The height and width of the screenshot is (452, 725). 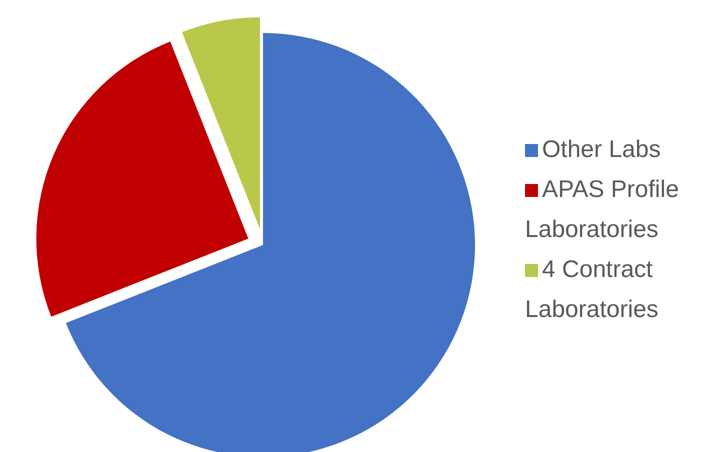 What do you see at coordinates (602, 209) in the screenshot?
I see `legend-label: APAS Profile Laboratories` at bounding box center [602, 209].